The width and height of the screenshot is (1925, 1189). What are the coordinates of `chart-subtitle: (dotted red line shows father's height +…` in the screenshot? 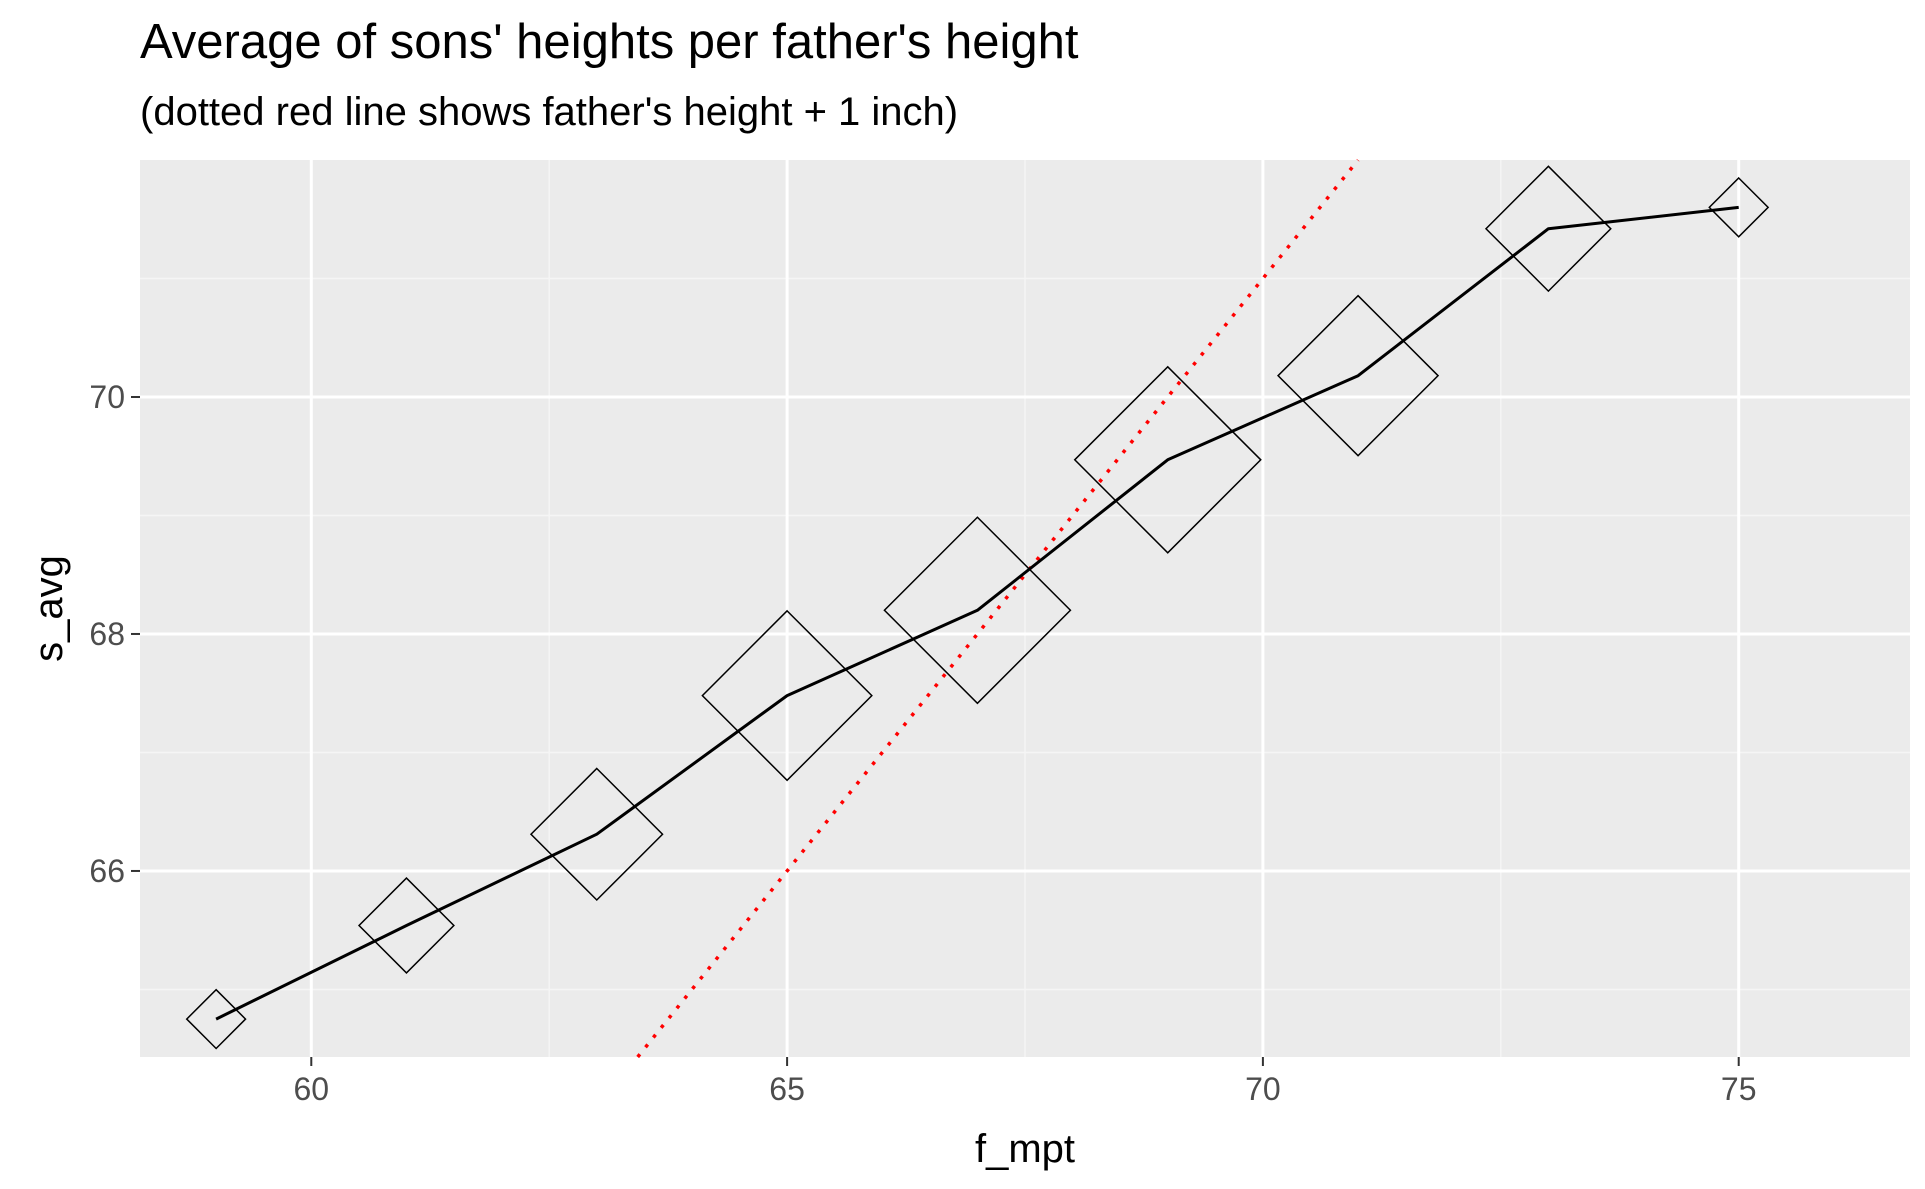 It's located at (549, 112).